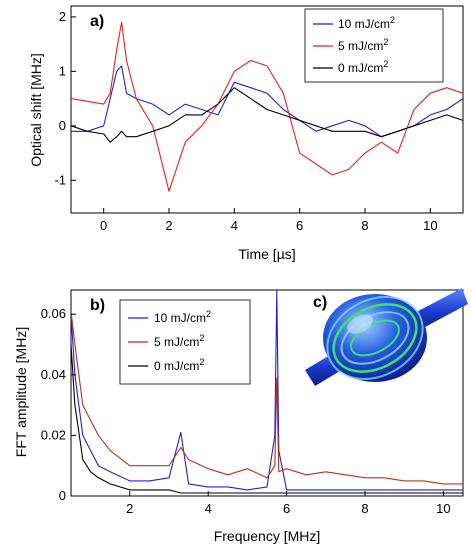 This screenshot has height=550, width=471. I want to click on legend-b-label-10: 10 mJ/cm2, so click(182, 317).